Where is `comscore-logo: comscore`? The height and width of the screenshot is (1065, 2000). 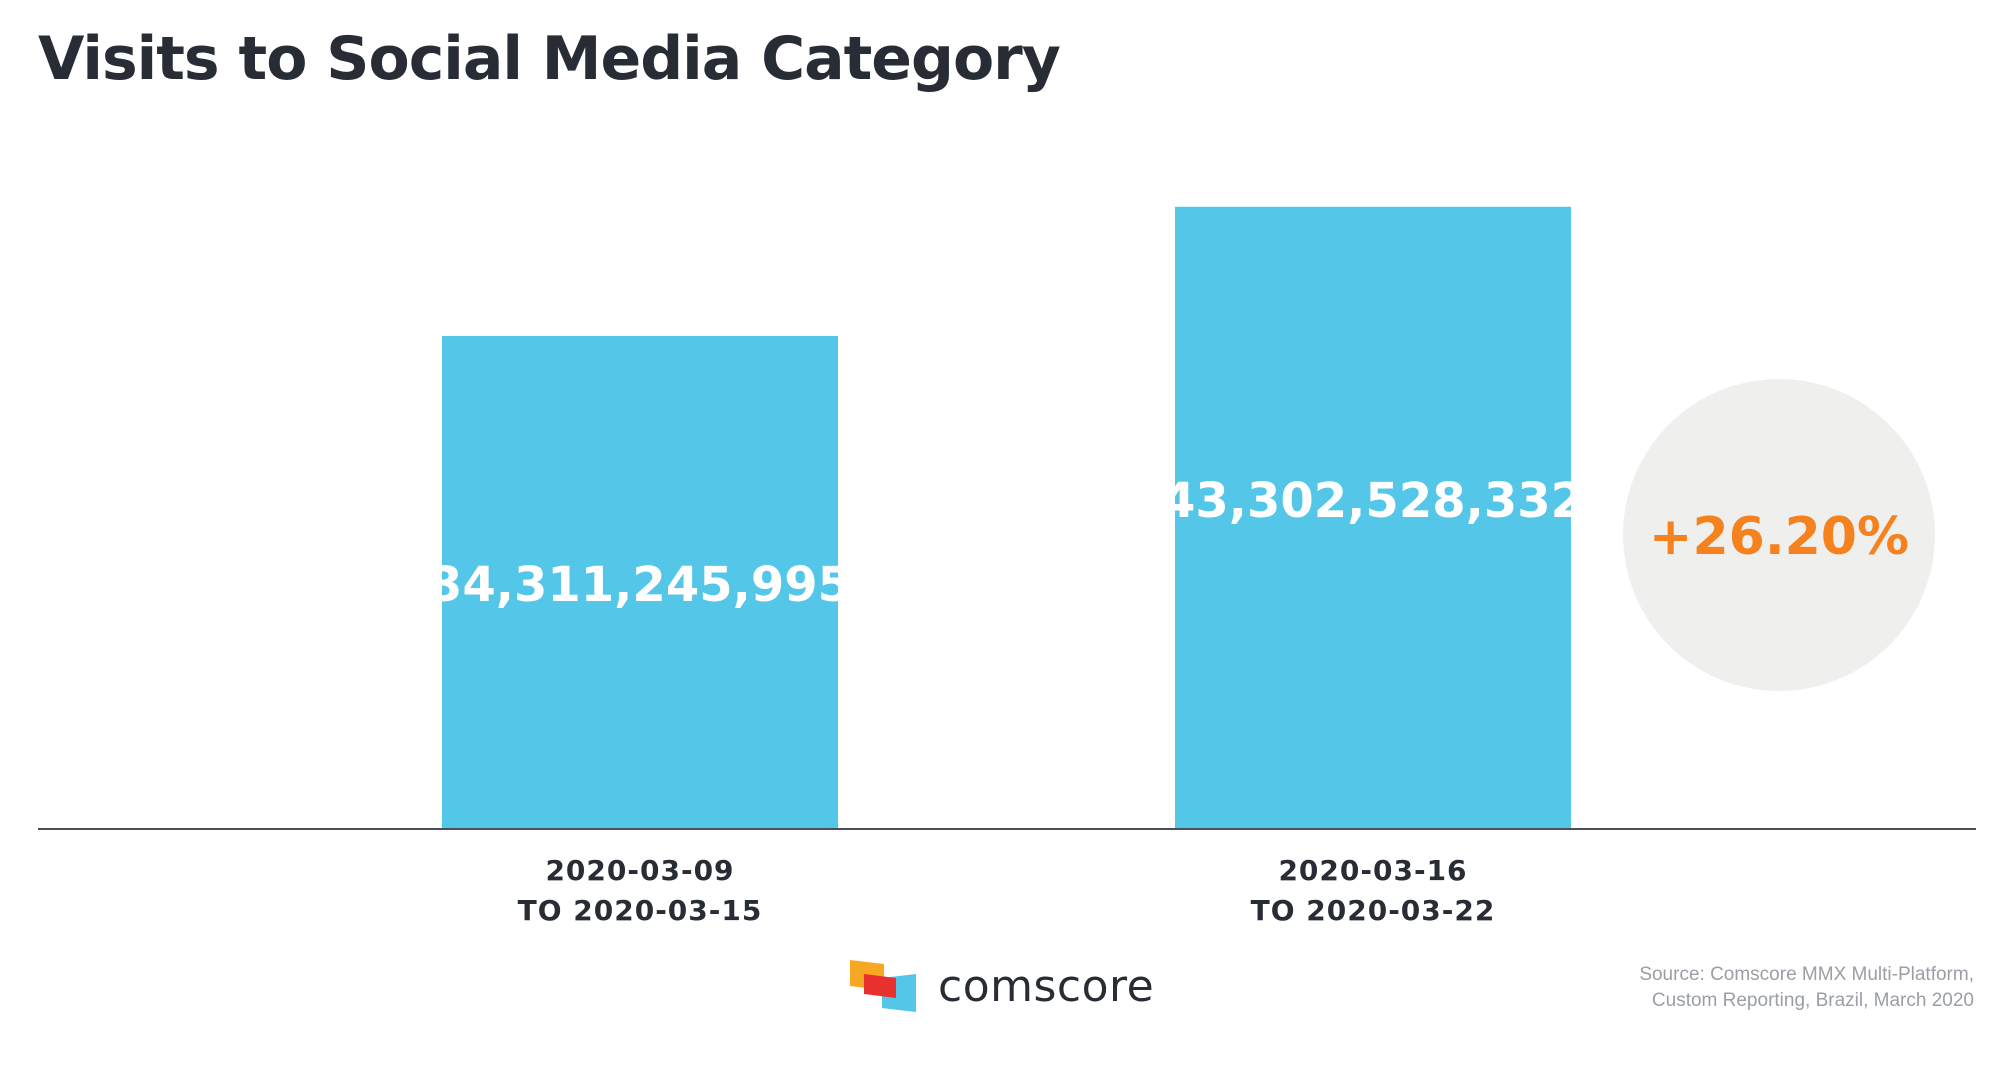 comscore-logo: comscore is located at coordinates (1002, 986).